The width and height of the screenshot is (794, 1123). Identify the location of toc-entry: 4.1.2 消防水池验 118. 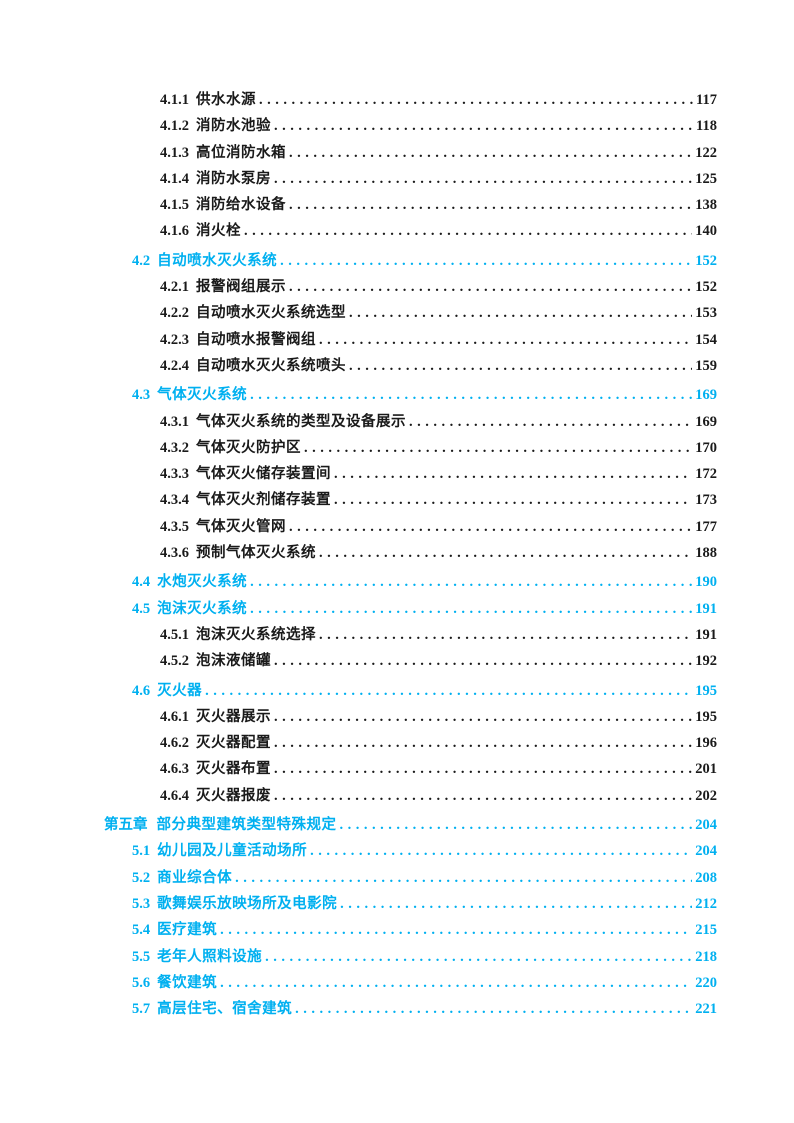
(410, 126).